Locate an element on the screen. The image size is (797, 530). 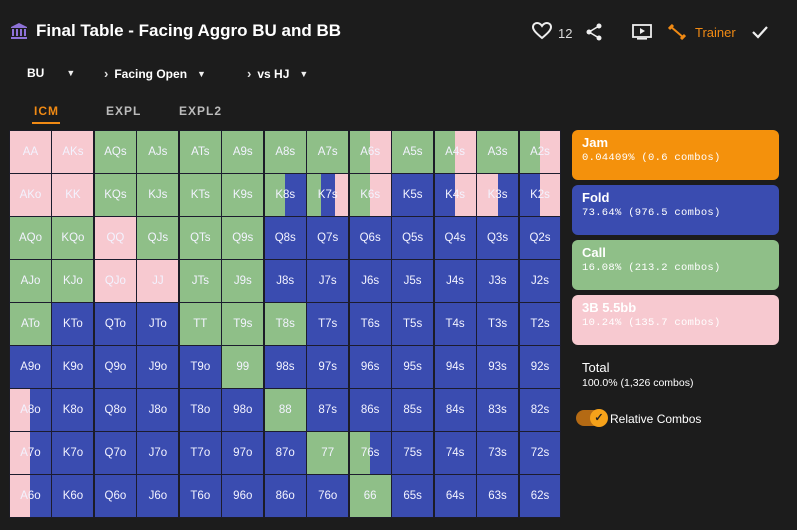
video-play-icon is located at coordinates (642, 34).